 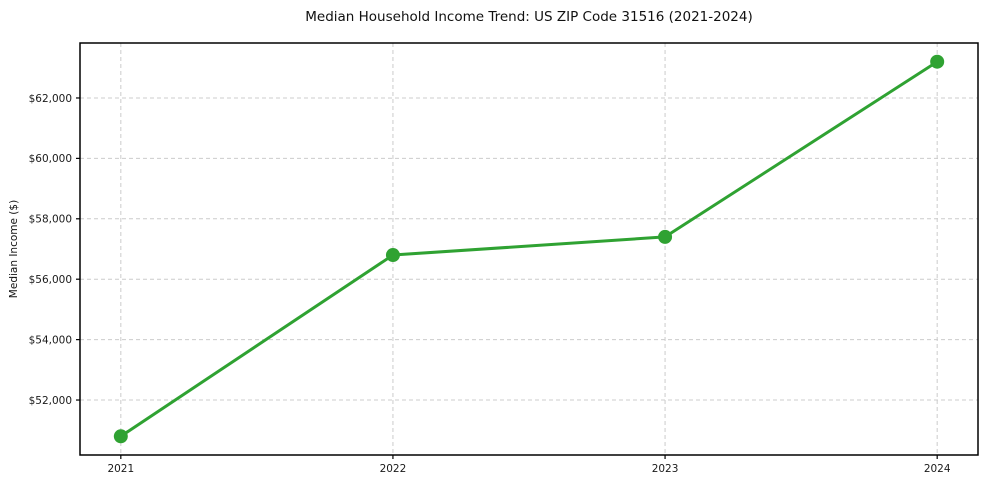 What do you see at coordinates (50, 401) in the screenshot?
I see `y-tick-label: $52,000` at bounding box center [50, 401].